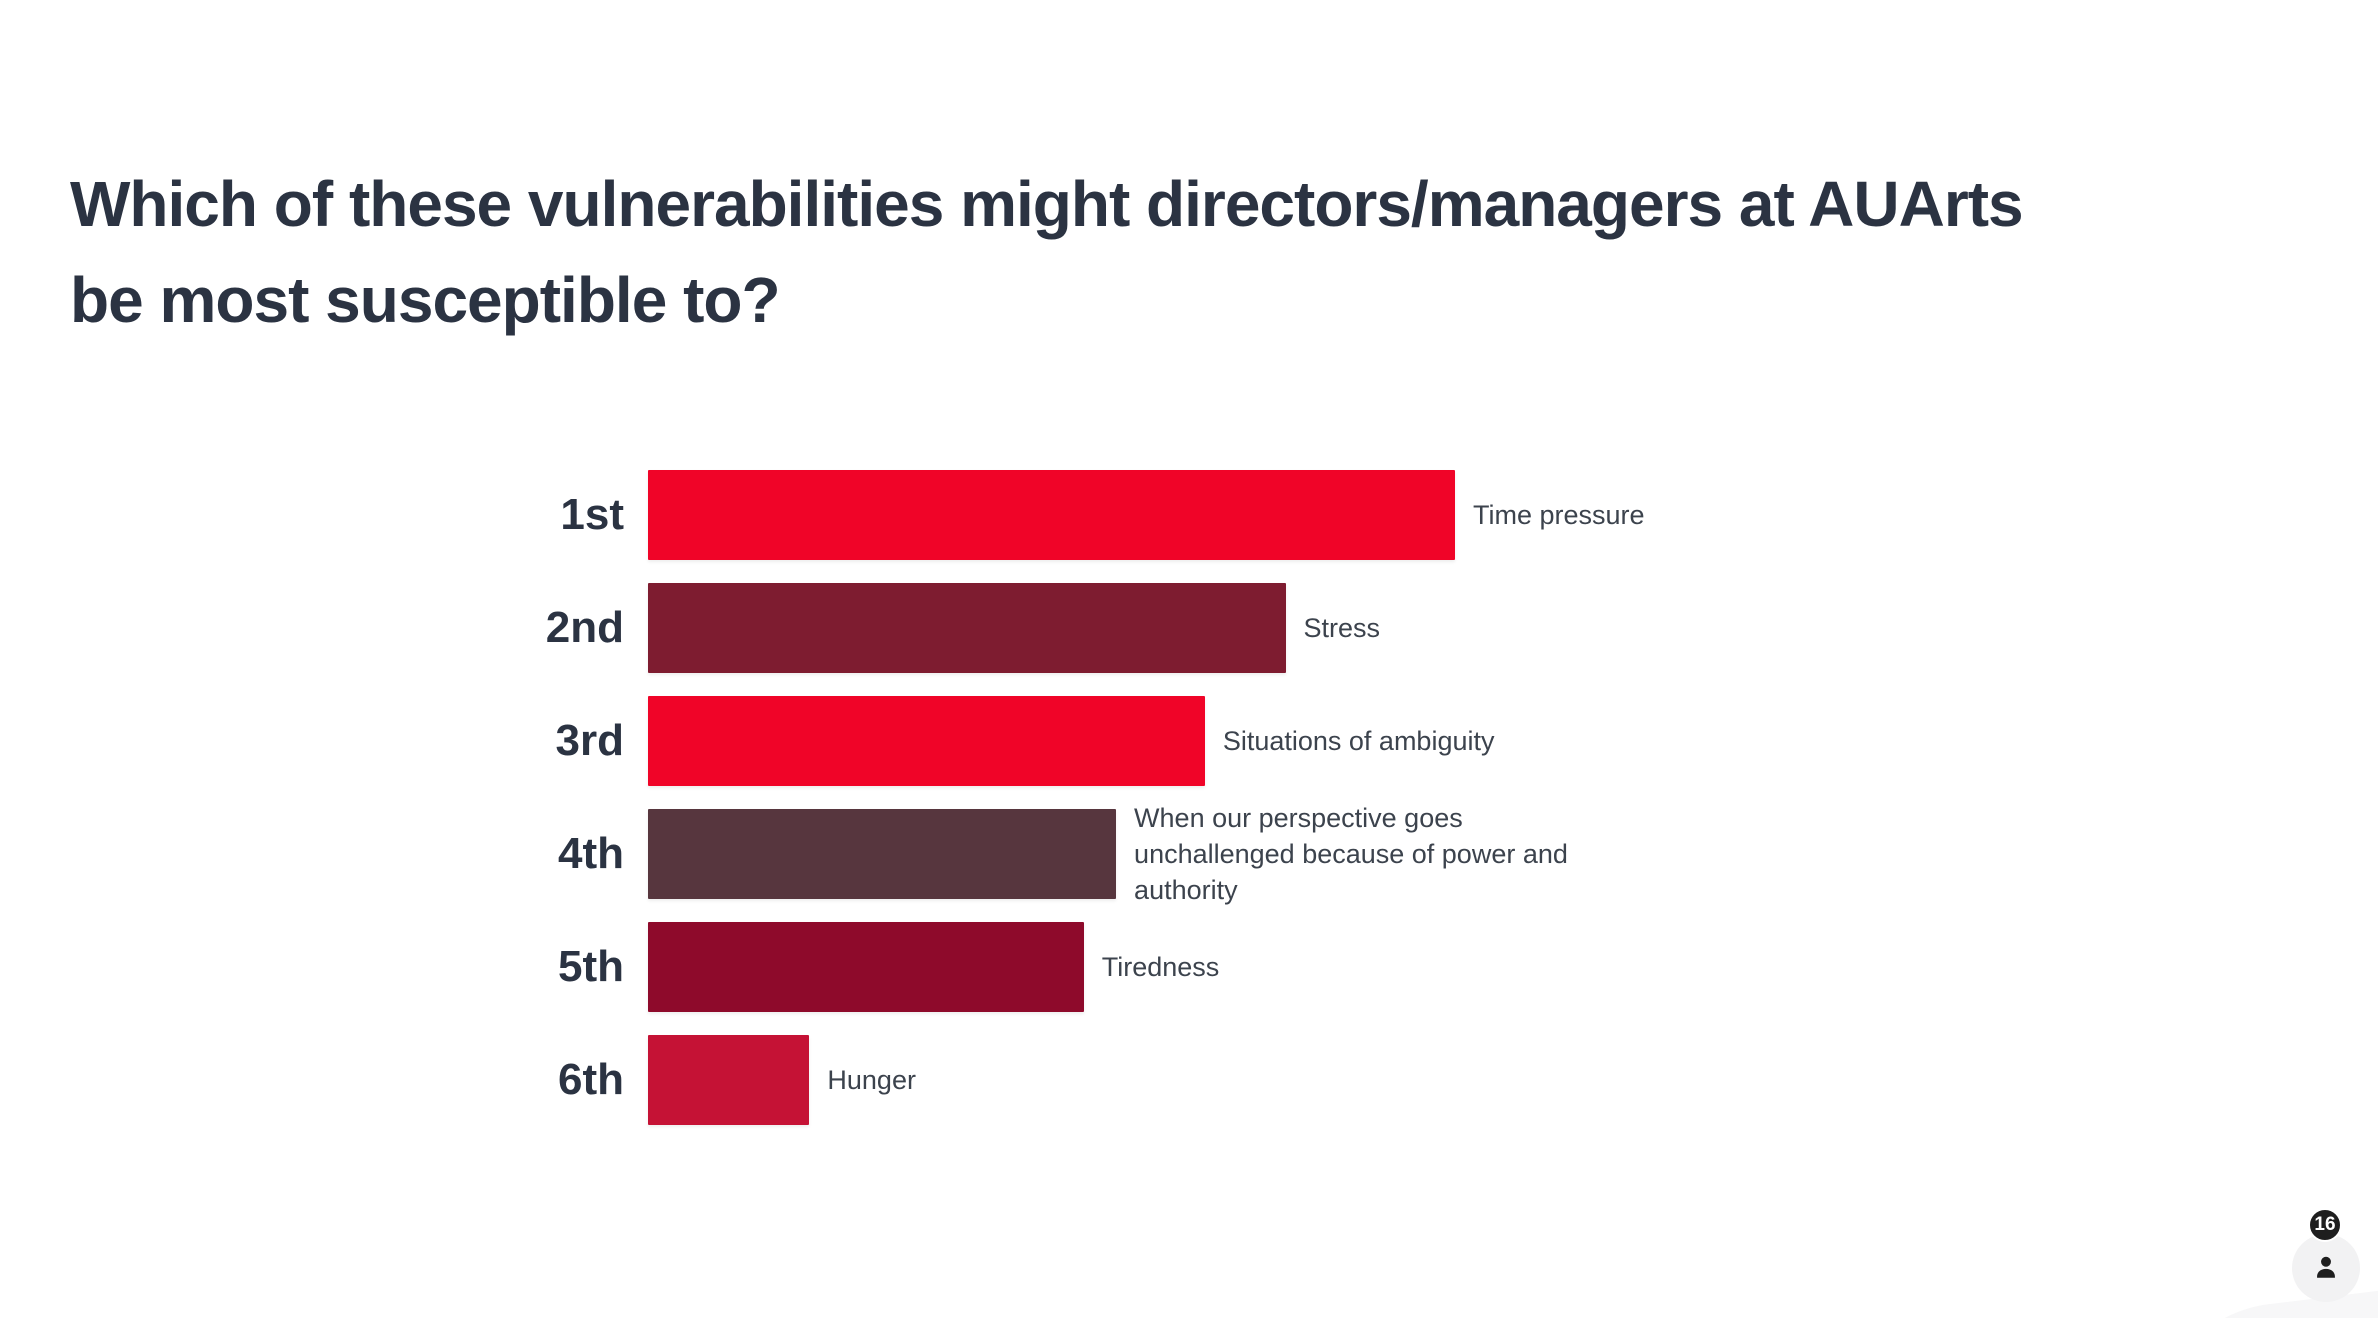 The image size is (2378, 1318). I want to click on bar: Hunger, so click(782, 1080).